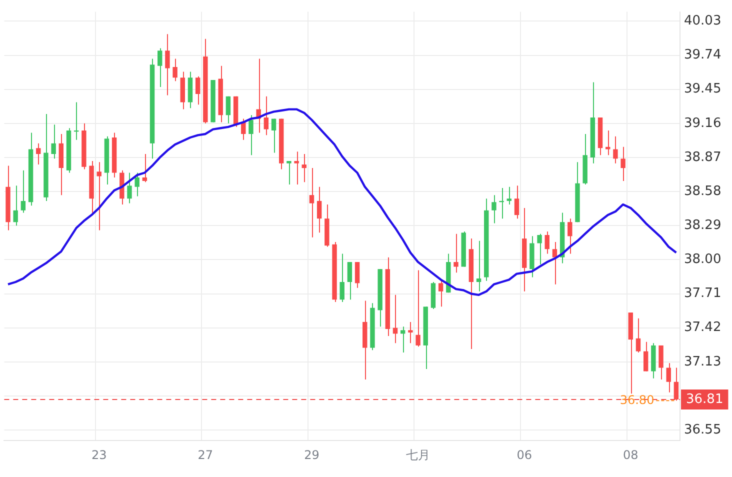 The image size is (732, 477). What do you see at coordinates (703, 328) in the screenshot?
I see `y-tick-label: 37.42` at bounding box center [703, 328].